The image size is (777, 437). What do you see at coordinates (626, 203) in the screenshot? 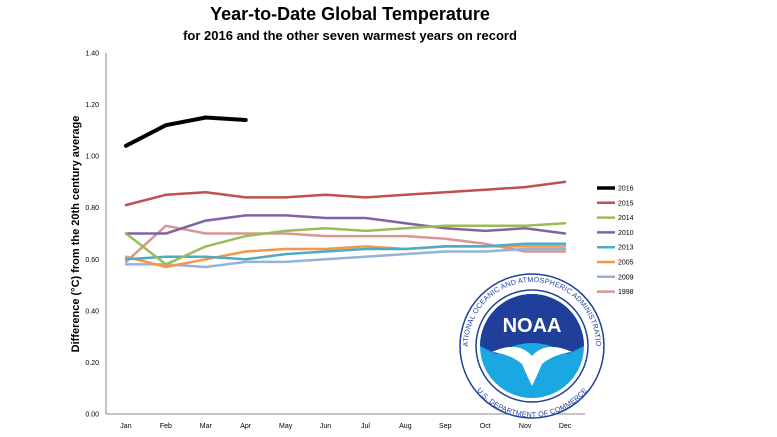
I see `legend-label: 2015` at bounding box center [626, 203].